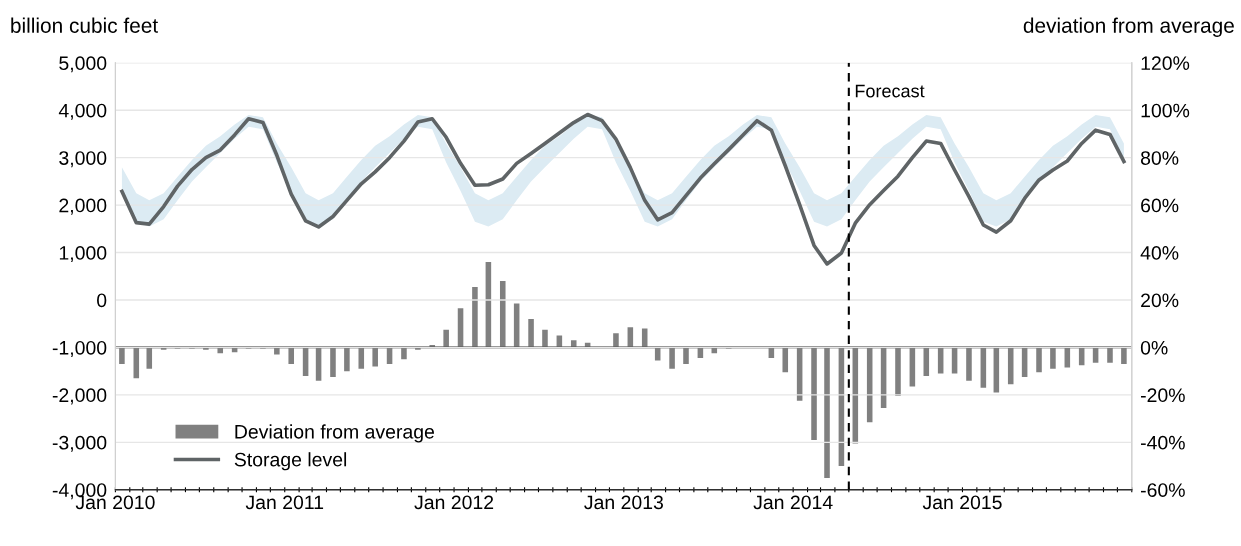  What do you see at coordinates (1160, 300) in the screenshot?
I see `y2-tick-label: 20%` at bounding box center [1160, 300].